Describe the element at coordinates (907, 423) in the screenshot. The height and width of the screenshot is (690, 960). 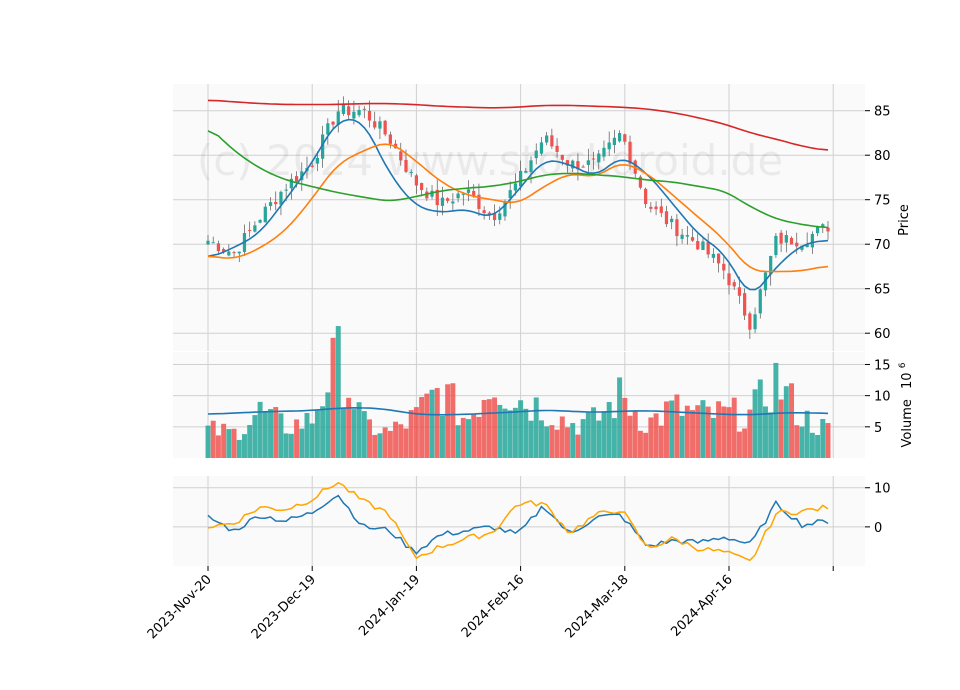
I see `volume-axis-label: Volume` at that location.